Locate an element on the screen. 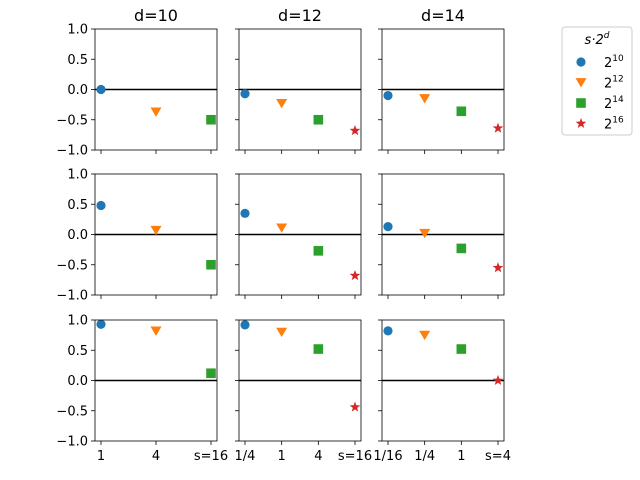 This screenshot has height=480, width=640. panel-r1-c0: 1.0 0.5 0.0 −0.5 −1.0 is located at coordinates (137, 236).